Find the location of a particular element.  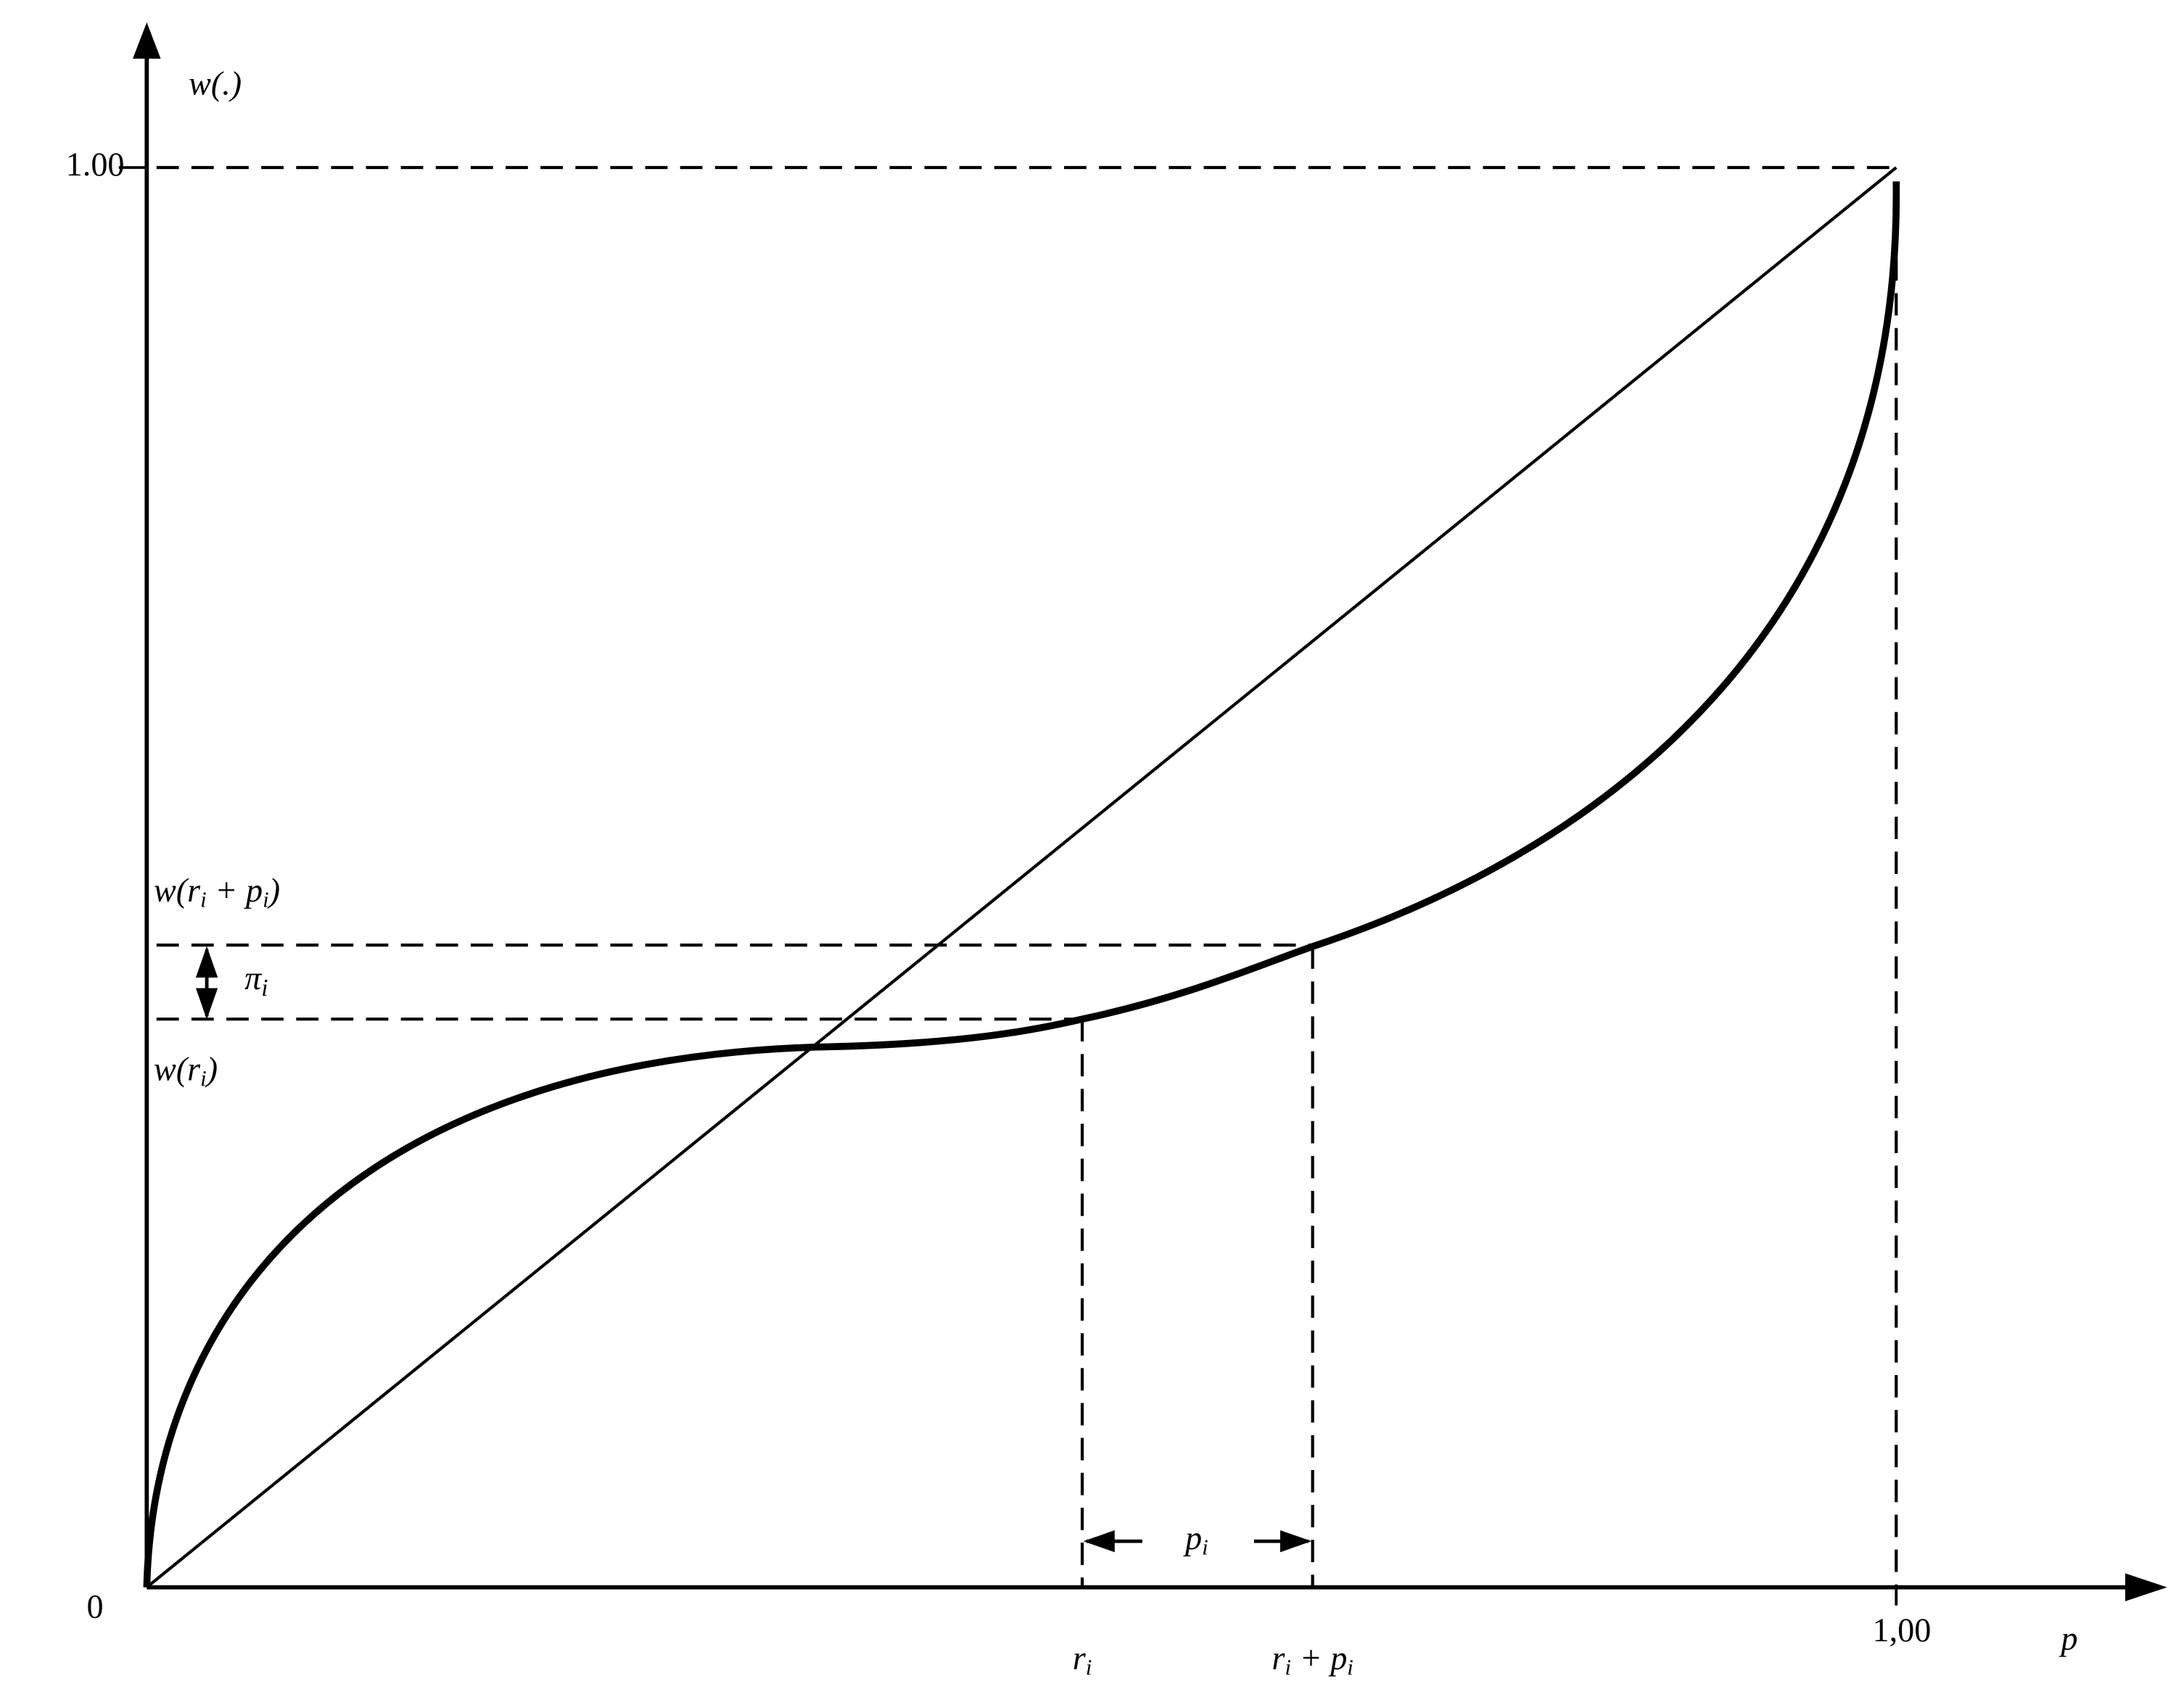

label-part: 1.00 is located at coordinates (95, 164).